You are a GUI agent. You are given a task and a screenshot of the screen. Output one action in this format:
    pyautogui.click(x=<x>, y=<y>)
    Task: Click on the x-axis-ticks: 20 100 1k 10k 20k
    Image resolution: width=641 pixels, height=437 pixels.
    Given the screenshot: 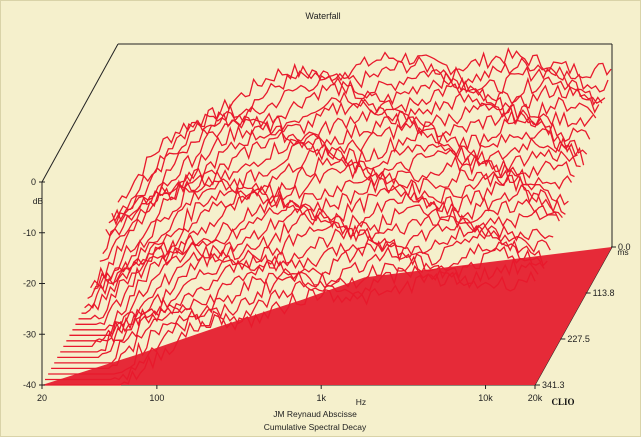 What is the action you would take?
    pyautogui.click(x=290, y=394)
    